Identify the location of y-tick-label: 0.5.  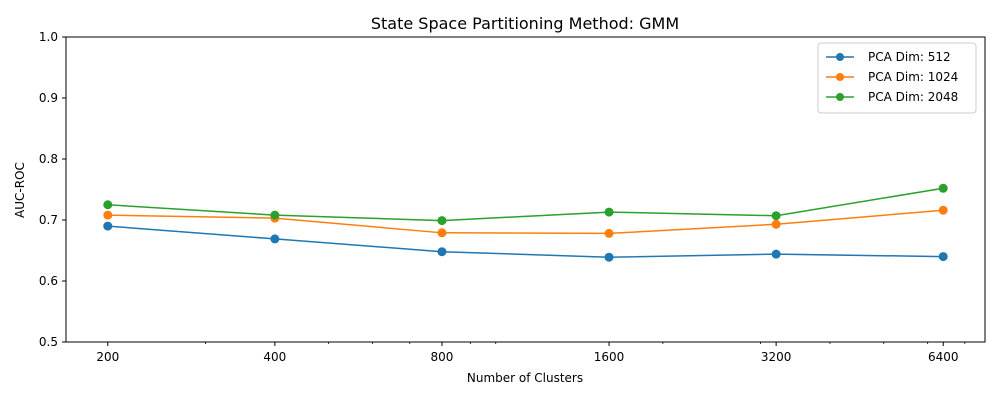
(48, 342).